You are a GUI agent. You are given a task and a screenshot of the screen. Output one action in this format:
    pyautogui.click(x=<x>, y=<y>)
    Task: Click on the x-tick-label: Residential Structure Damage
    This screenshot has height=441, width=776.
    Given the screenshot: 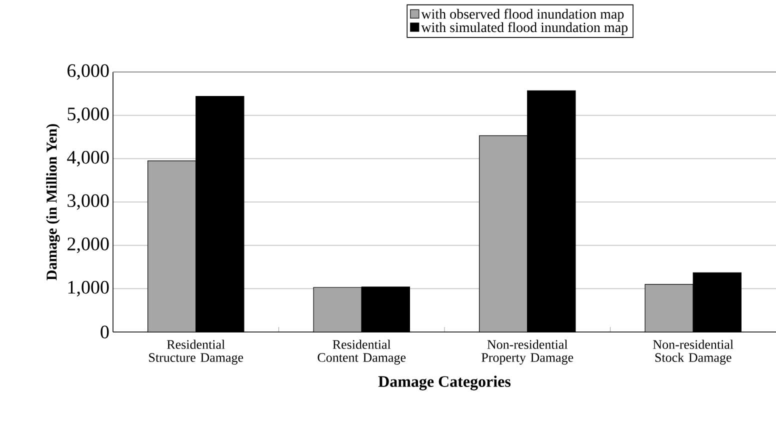 What is the action you would take?
    pyautogui.click(x=196, y=352)
    